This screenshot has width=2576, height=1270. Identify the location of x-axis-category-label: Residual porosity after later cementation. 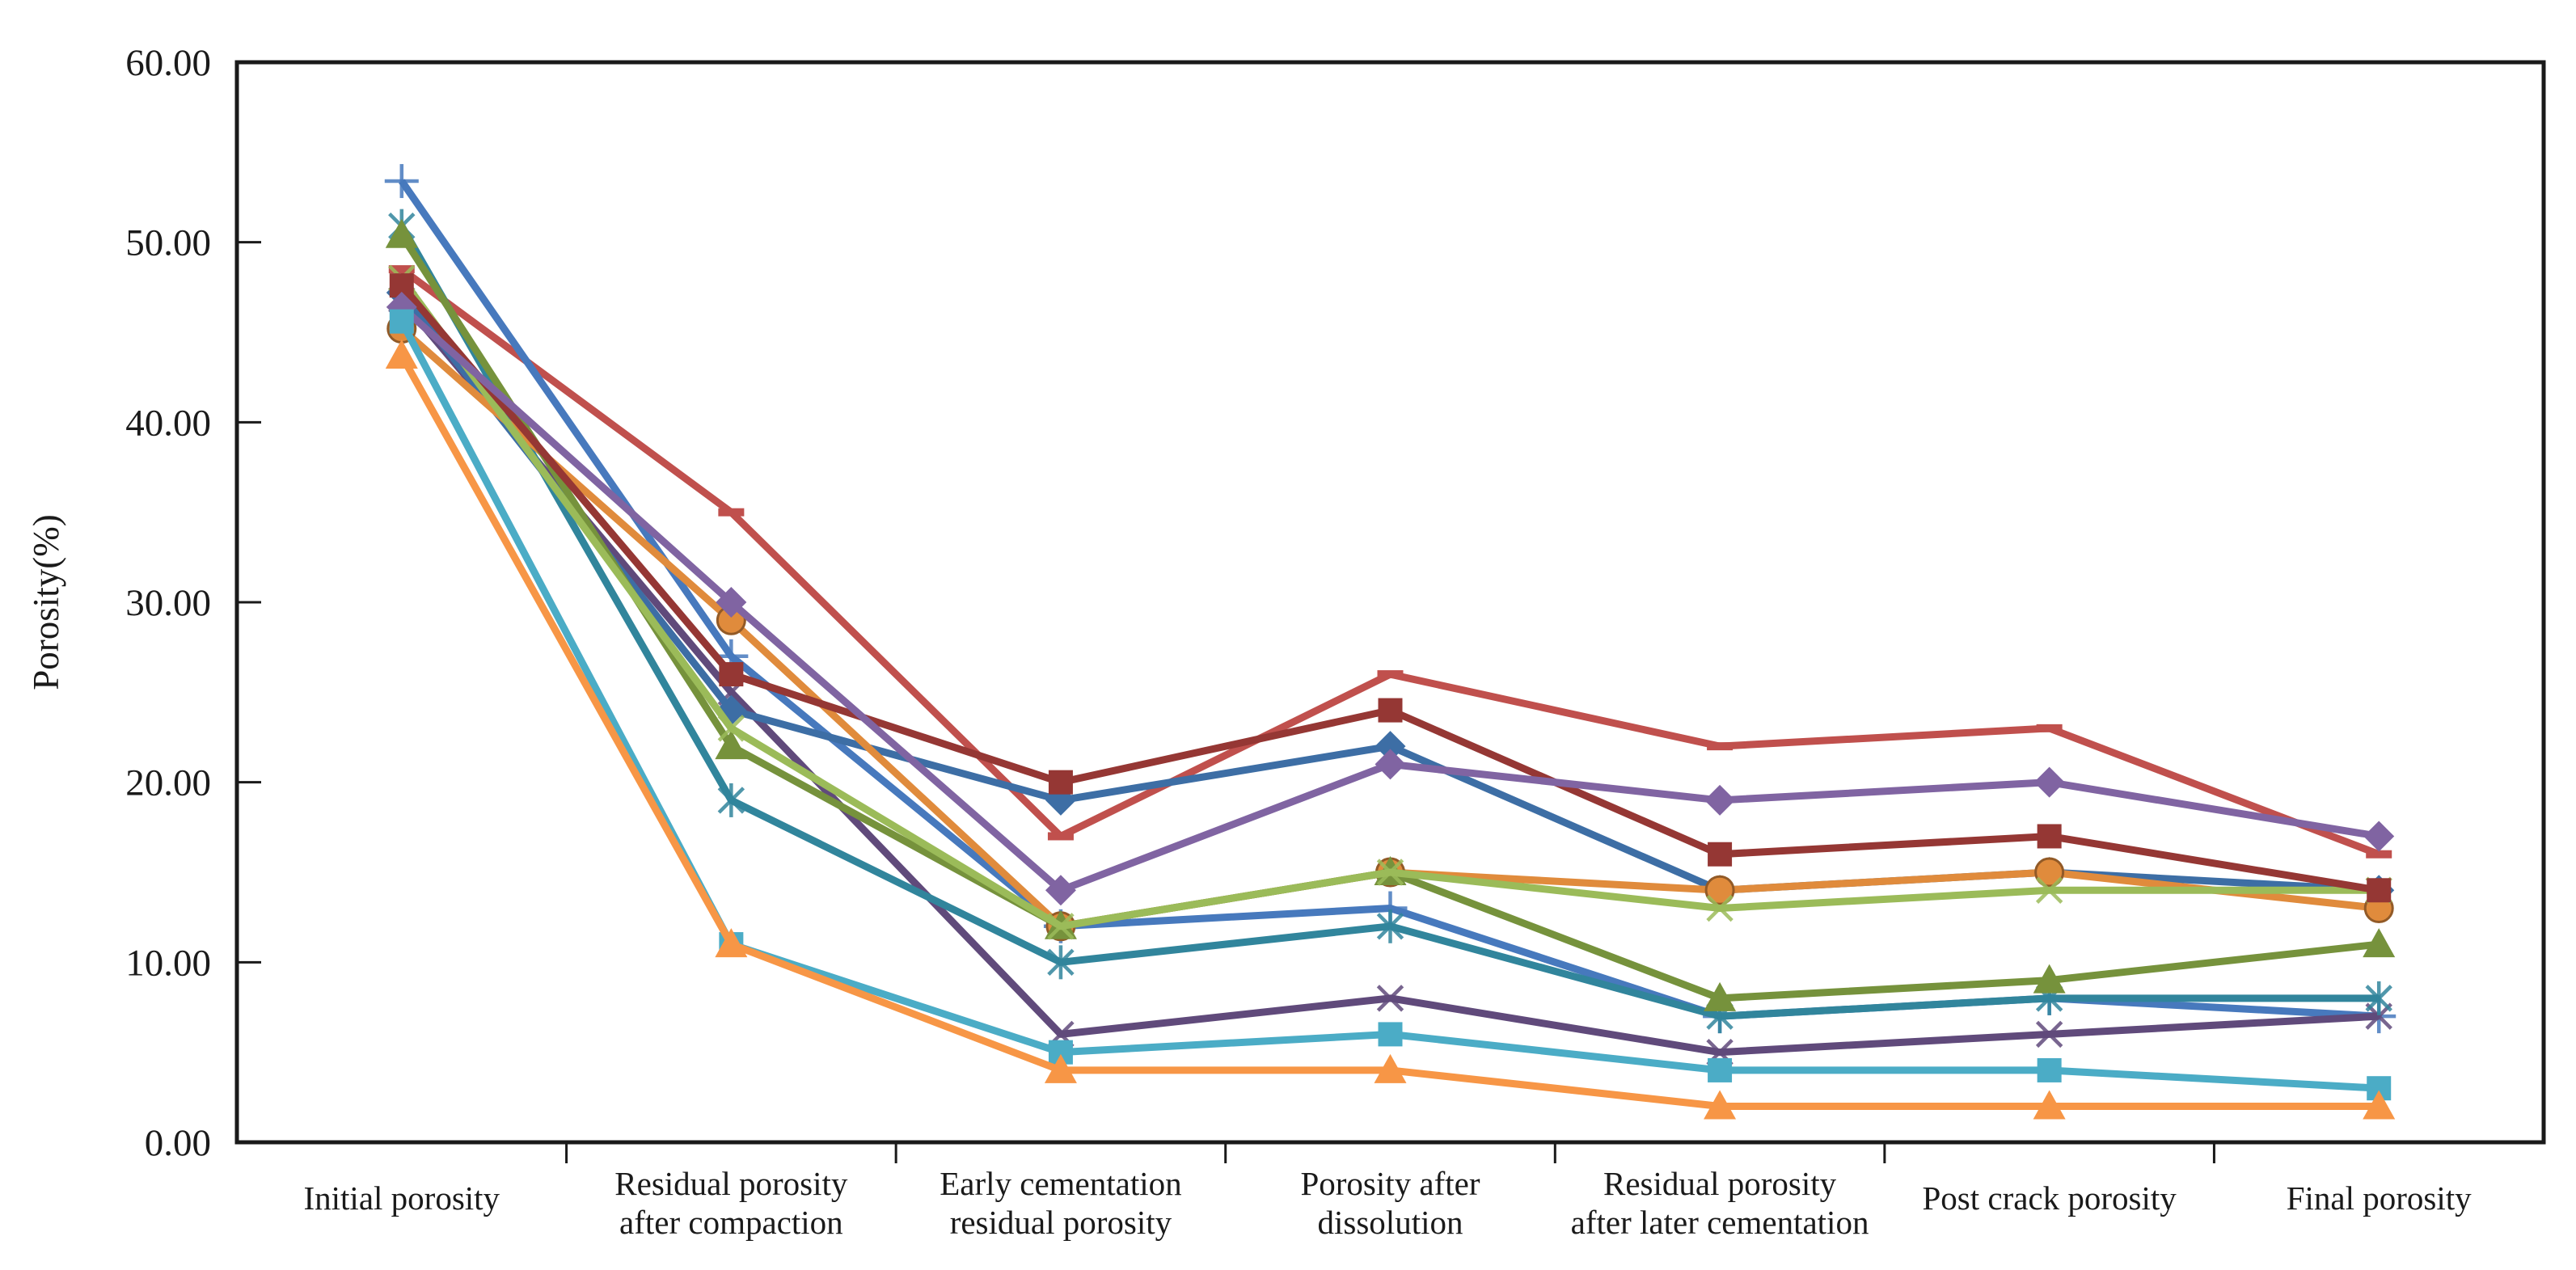
(1720, 1203).